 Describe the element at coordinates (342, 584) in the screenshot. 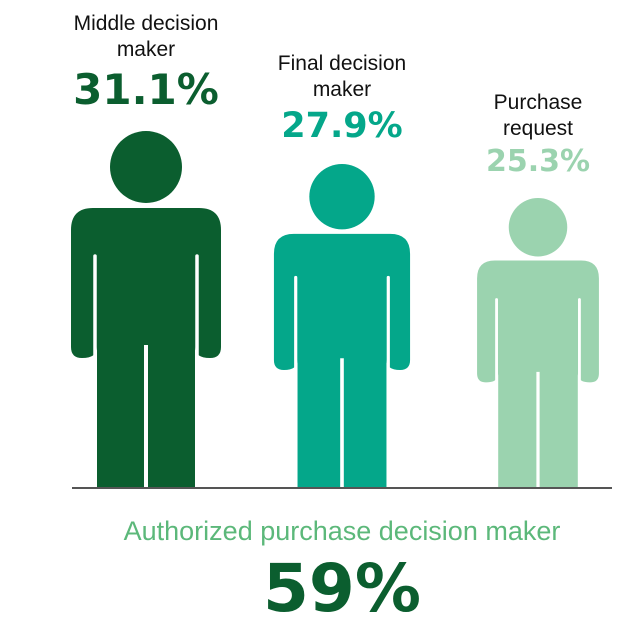

I see `summary-value: 59%` at that location.